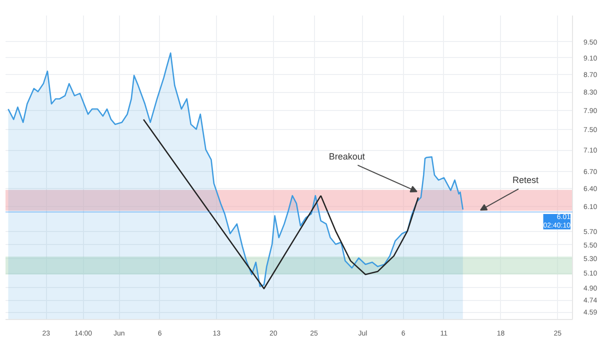 Image resolution: width=600 pixels, height=340 pixels. What do you see at coordinates (525, 180) in the screenshot?
I see `annotation: Retest` at bounding box center [525, 180].